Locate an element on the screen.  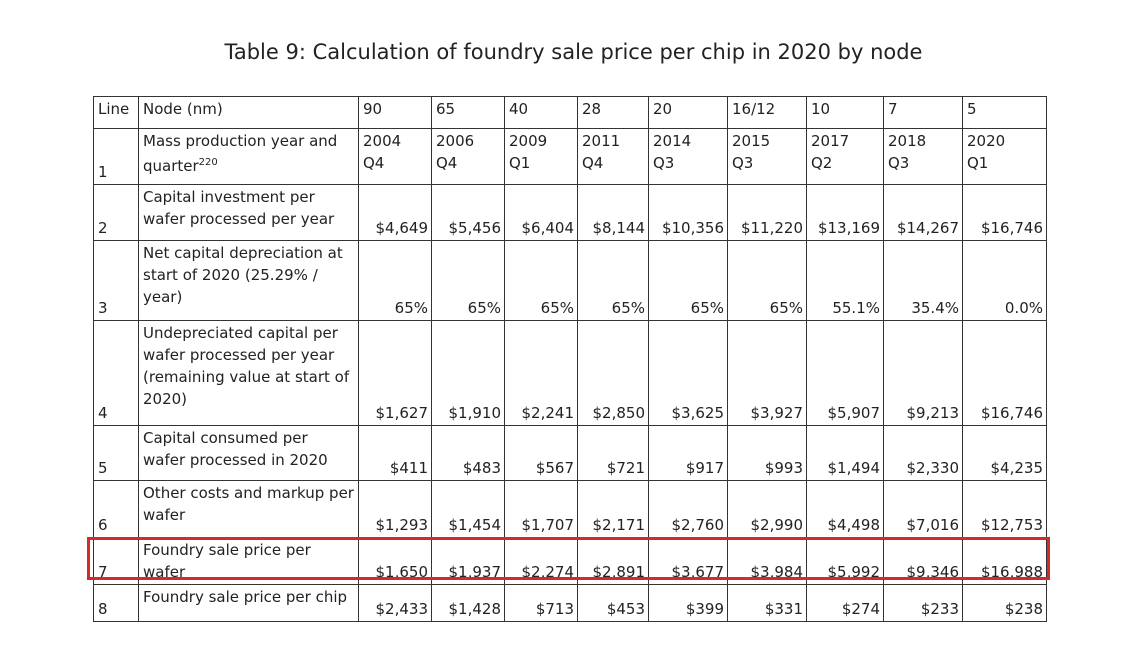
value-cell: $1,910 is located at coordinates (468, 373).